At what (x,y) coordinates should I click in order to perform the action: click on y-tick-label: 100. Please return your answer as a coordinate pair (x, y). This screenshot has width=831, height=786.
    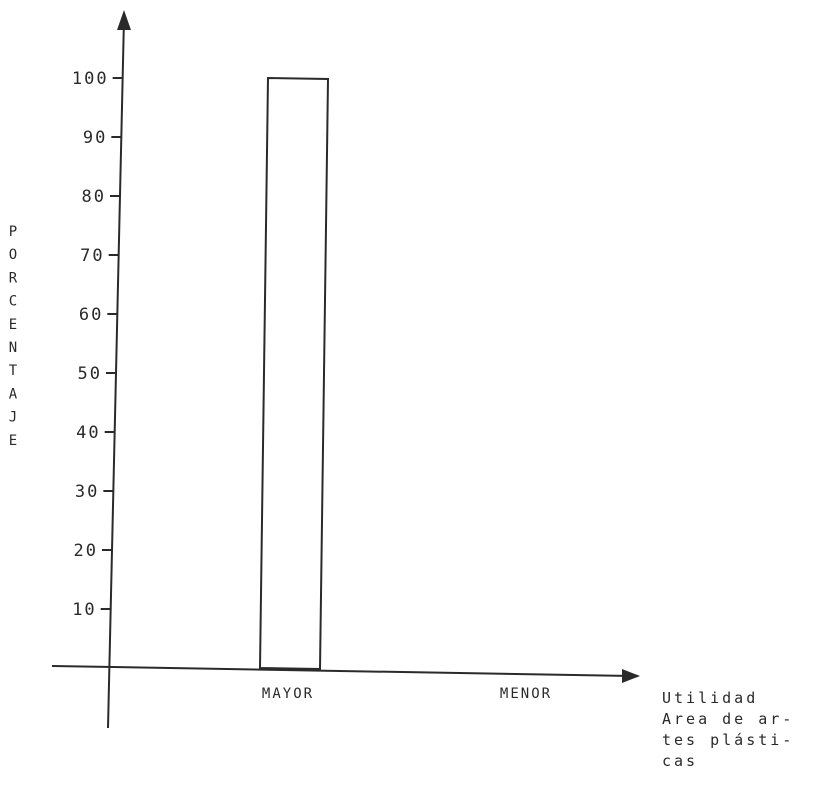
    Looking at the image, I should click on (90, 79).